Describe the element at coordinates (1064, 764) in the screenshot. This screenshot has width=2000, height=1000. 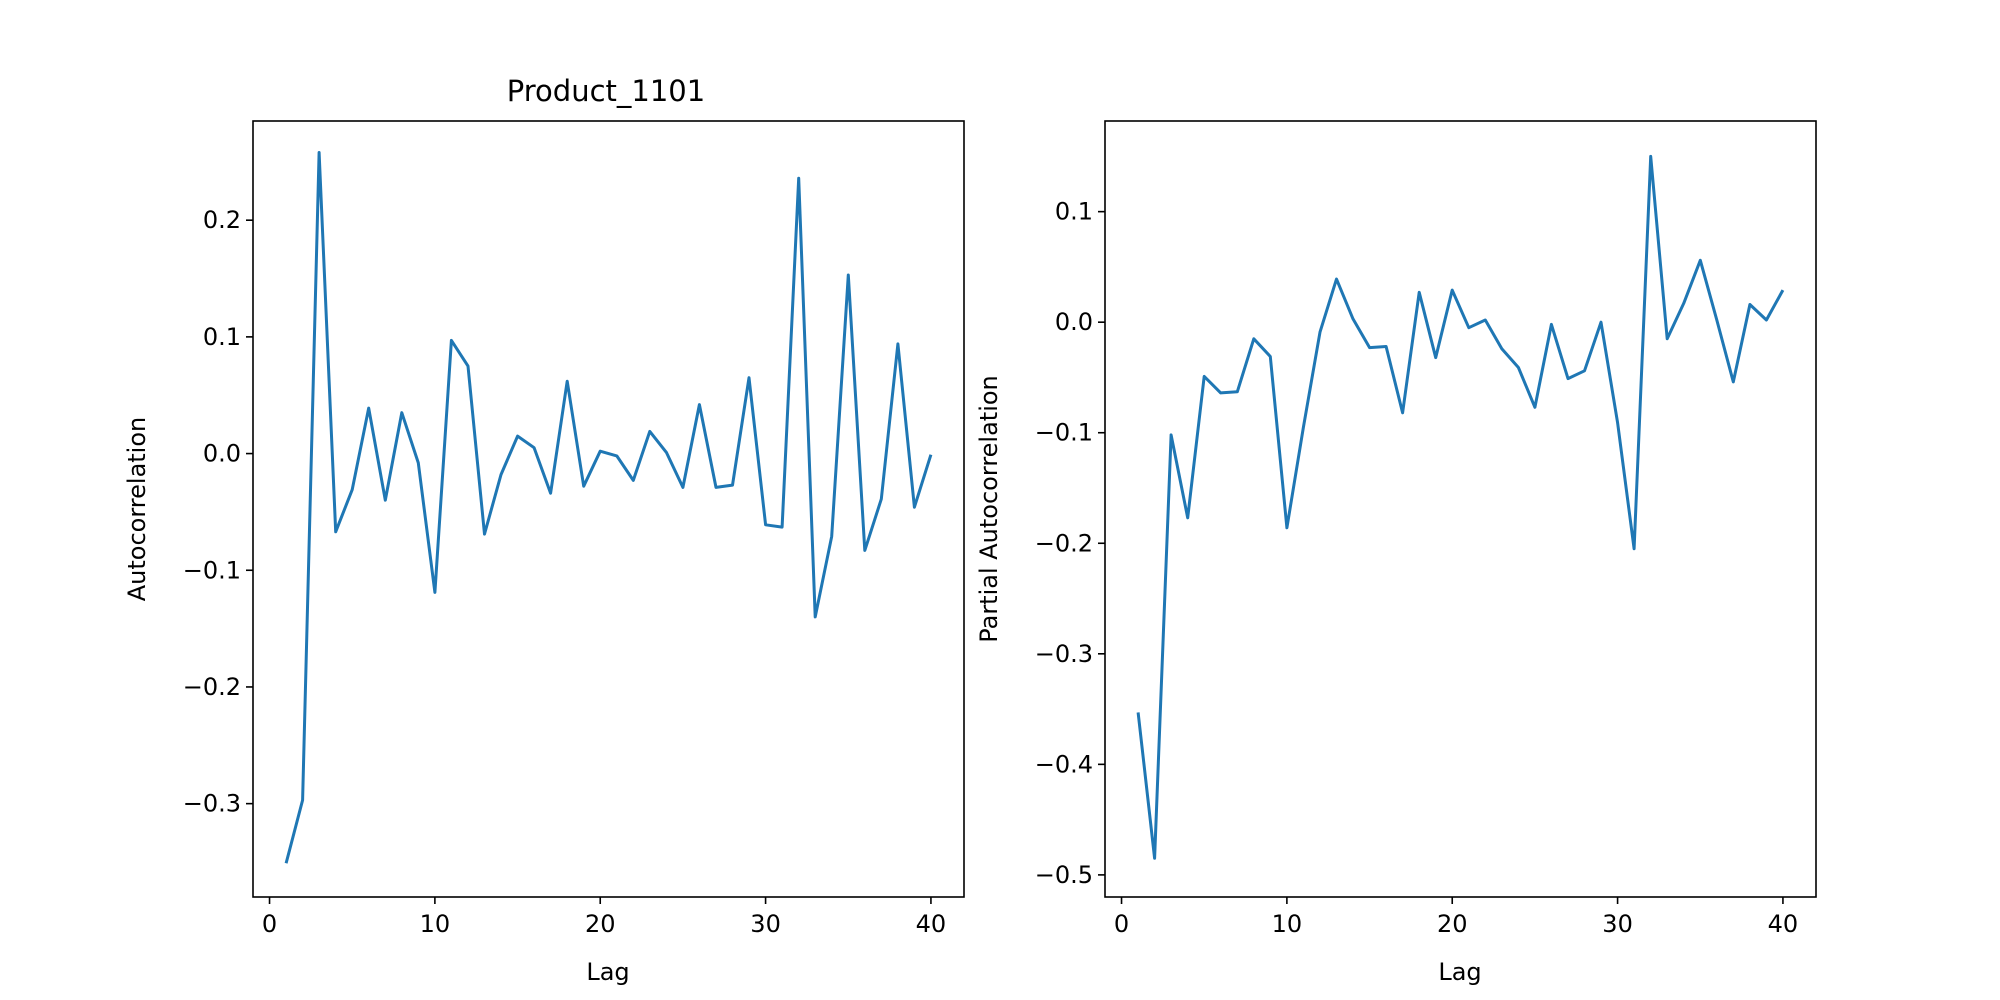
I see `pacf-y-tick-label: −0.4` at that location.